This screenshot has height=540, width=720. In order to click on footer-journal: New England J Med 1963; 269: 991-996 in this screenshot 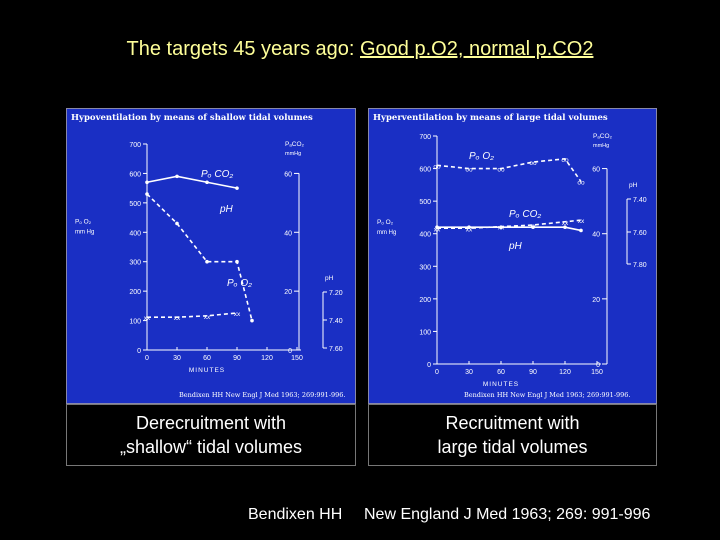, I will do `click(507, 514)`.